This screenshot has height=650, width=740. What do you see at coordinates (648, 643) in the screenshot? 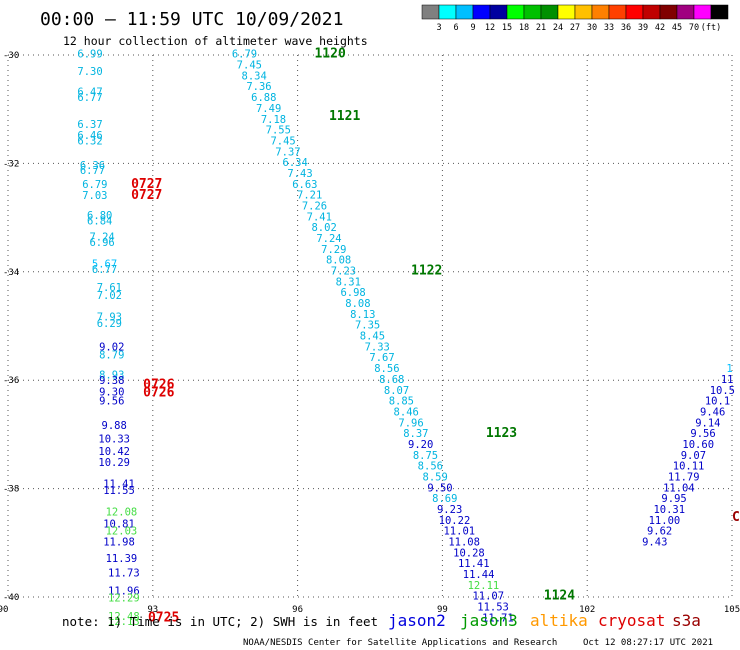
I see `footer-timestamp: Oct 12 08:27:17 UTC 2021` at bounding box center [648, 643].